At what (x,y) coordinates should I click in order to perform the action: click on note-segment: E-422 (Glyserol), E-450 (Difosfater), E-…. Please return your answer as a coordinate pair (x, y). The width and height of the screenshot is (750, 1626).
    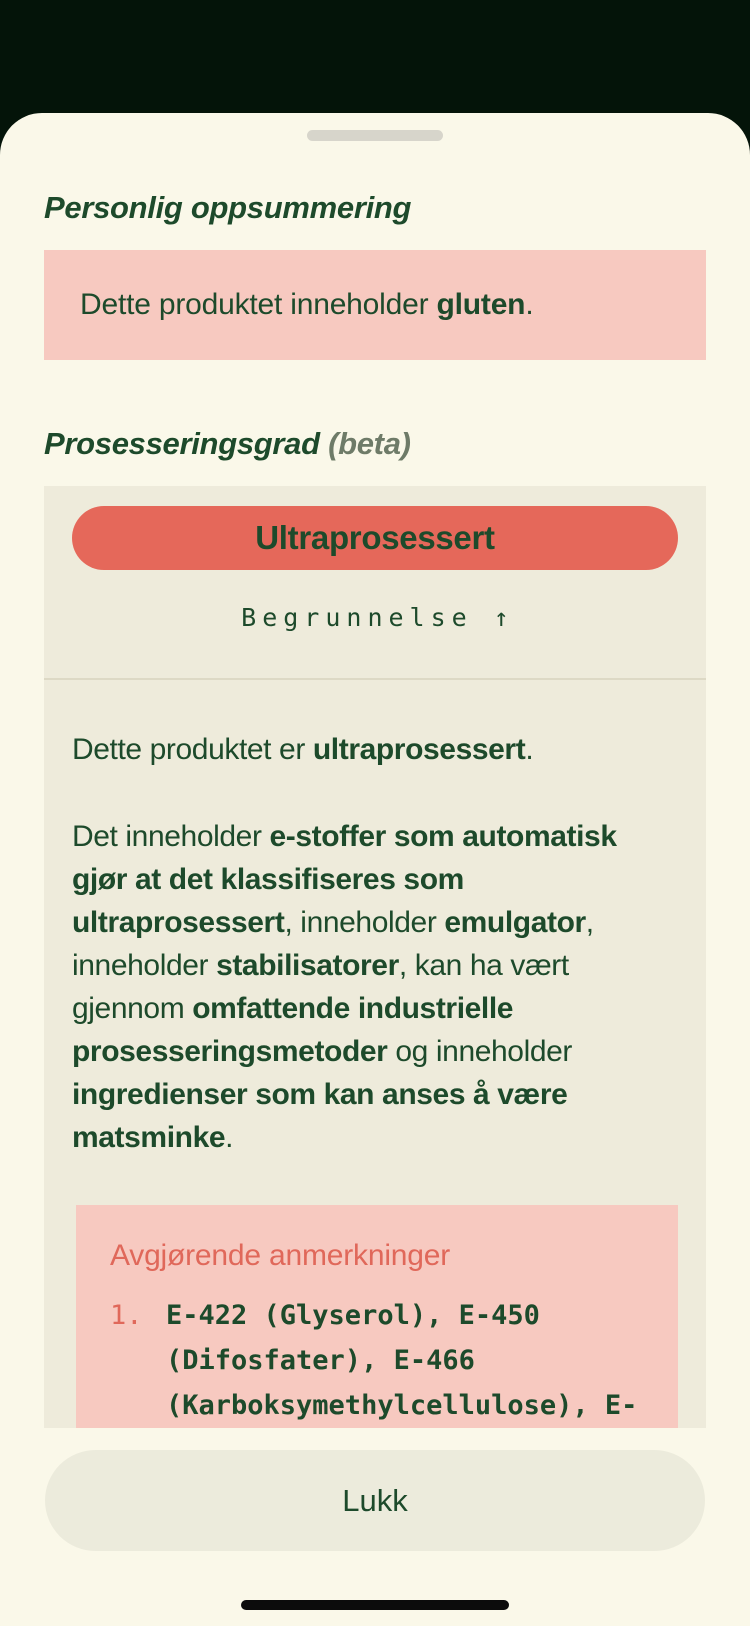
    Looking at the image, I should click on (402, 1360).